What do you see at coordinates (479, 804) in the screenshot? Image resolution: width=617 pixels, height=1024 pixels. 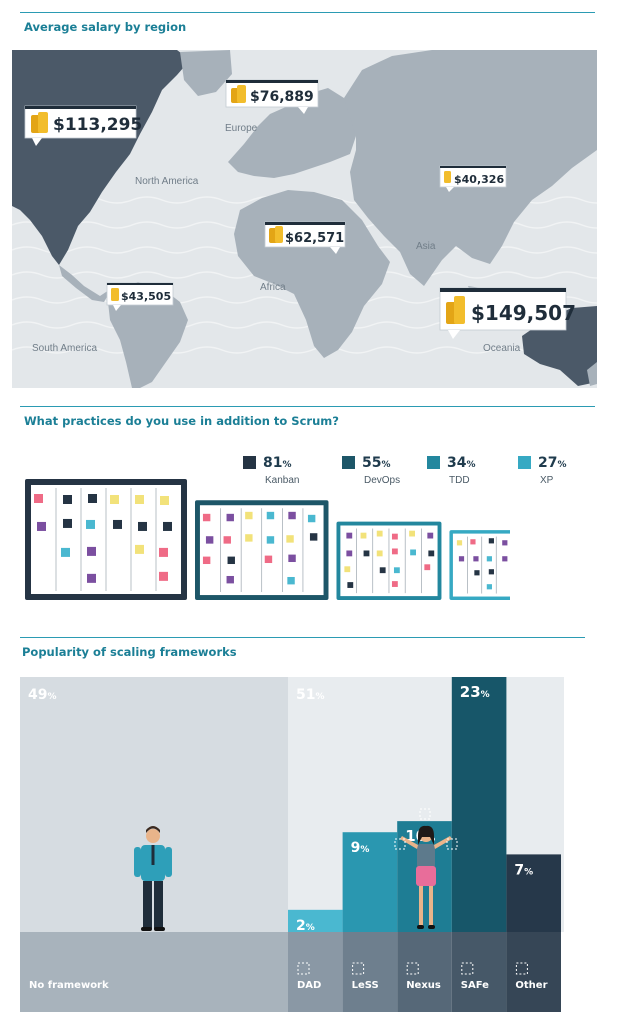 I see `bar-safe` at bounding box center [479, 804].